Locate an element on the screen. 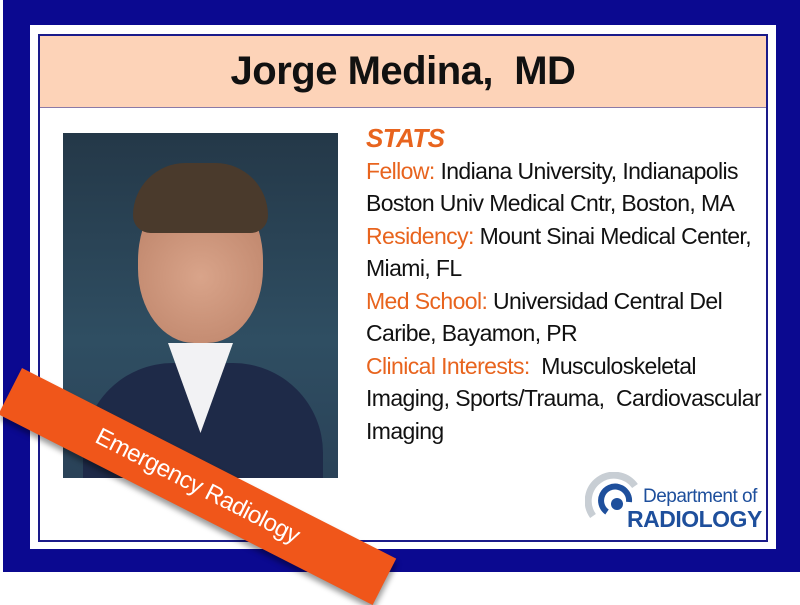  name-header: Jorge Medina, MD is located at coordinates (403, 72).